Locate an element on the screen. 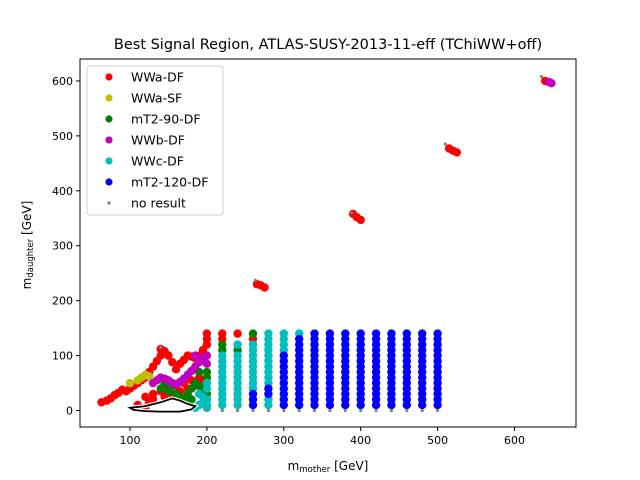  y-axis-label-main: m is located at coordinates (27, 284).